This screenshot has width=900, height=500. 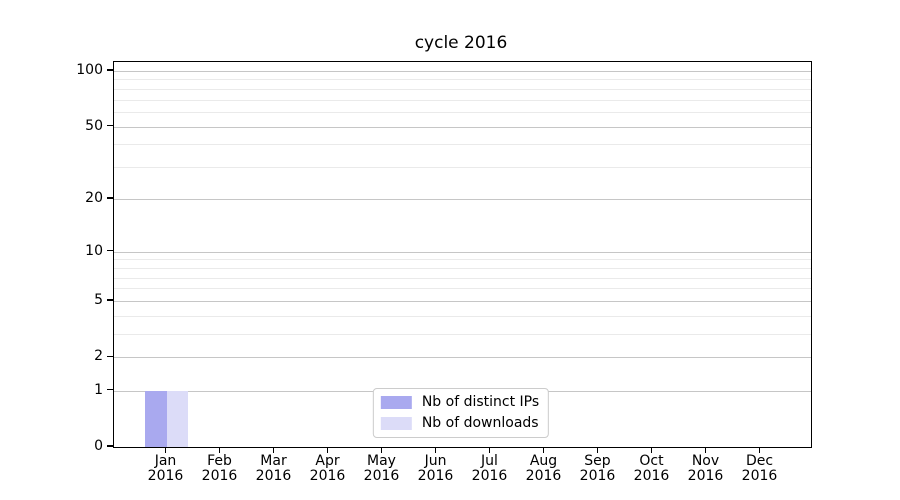 What do you see at coordinates (461, 413) in the screenshot?
I see `legend: Nb of distinct IPs Nb of downloads` at bounding box center [461, 413].